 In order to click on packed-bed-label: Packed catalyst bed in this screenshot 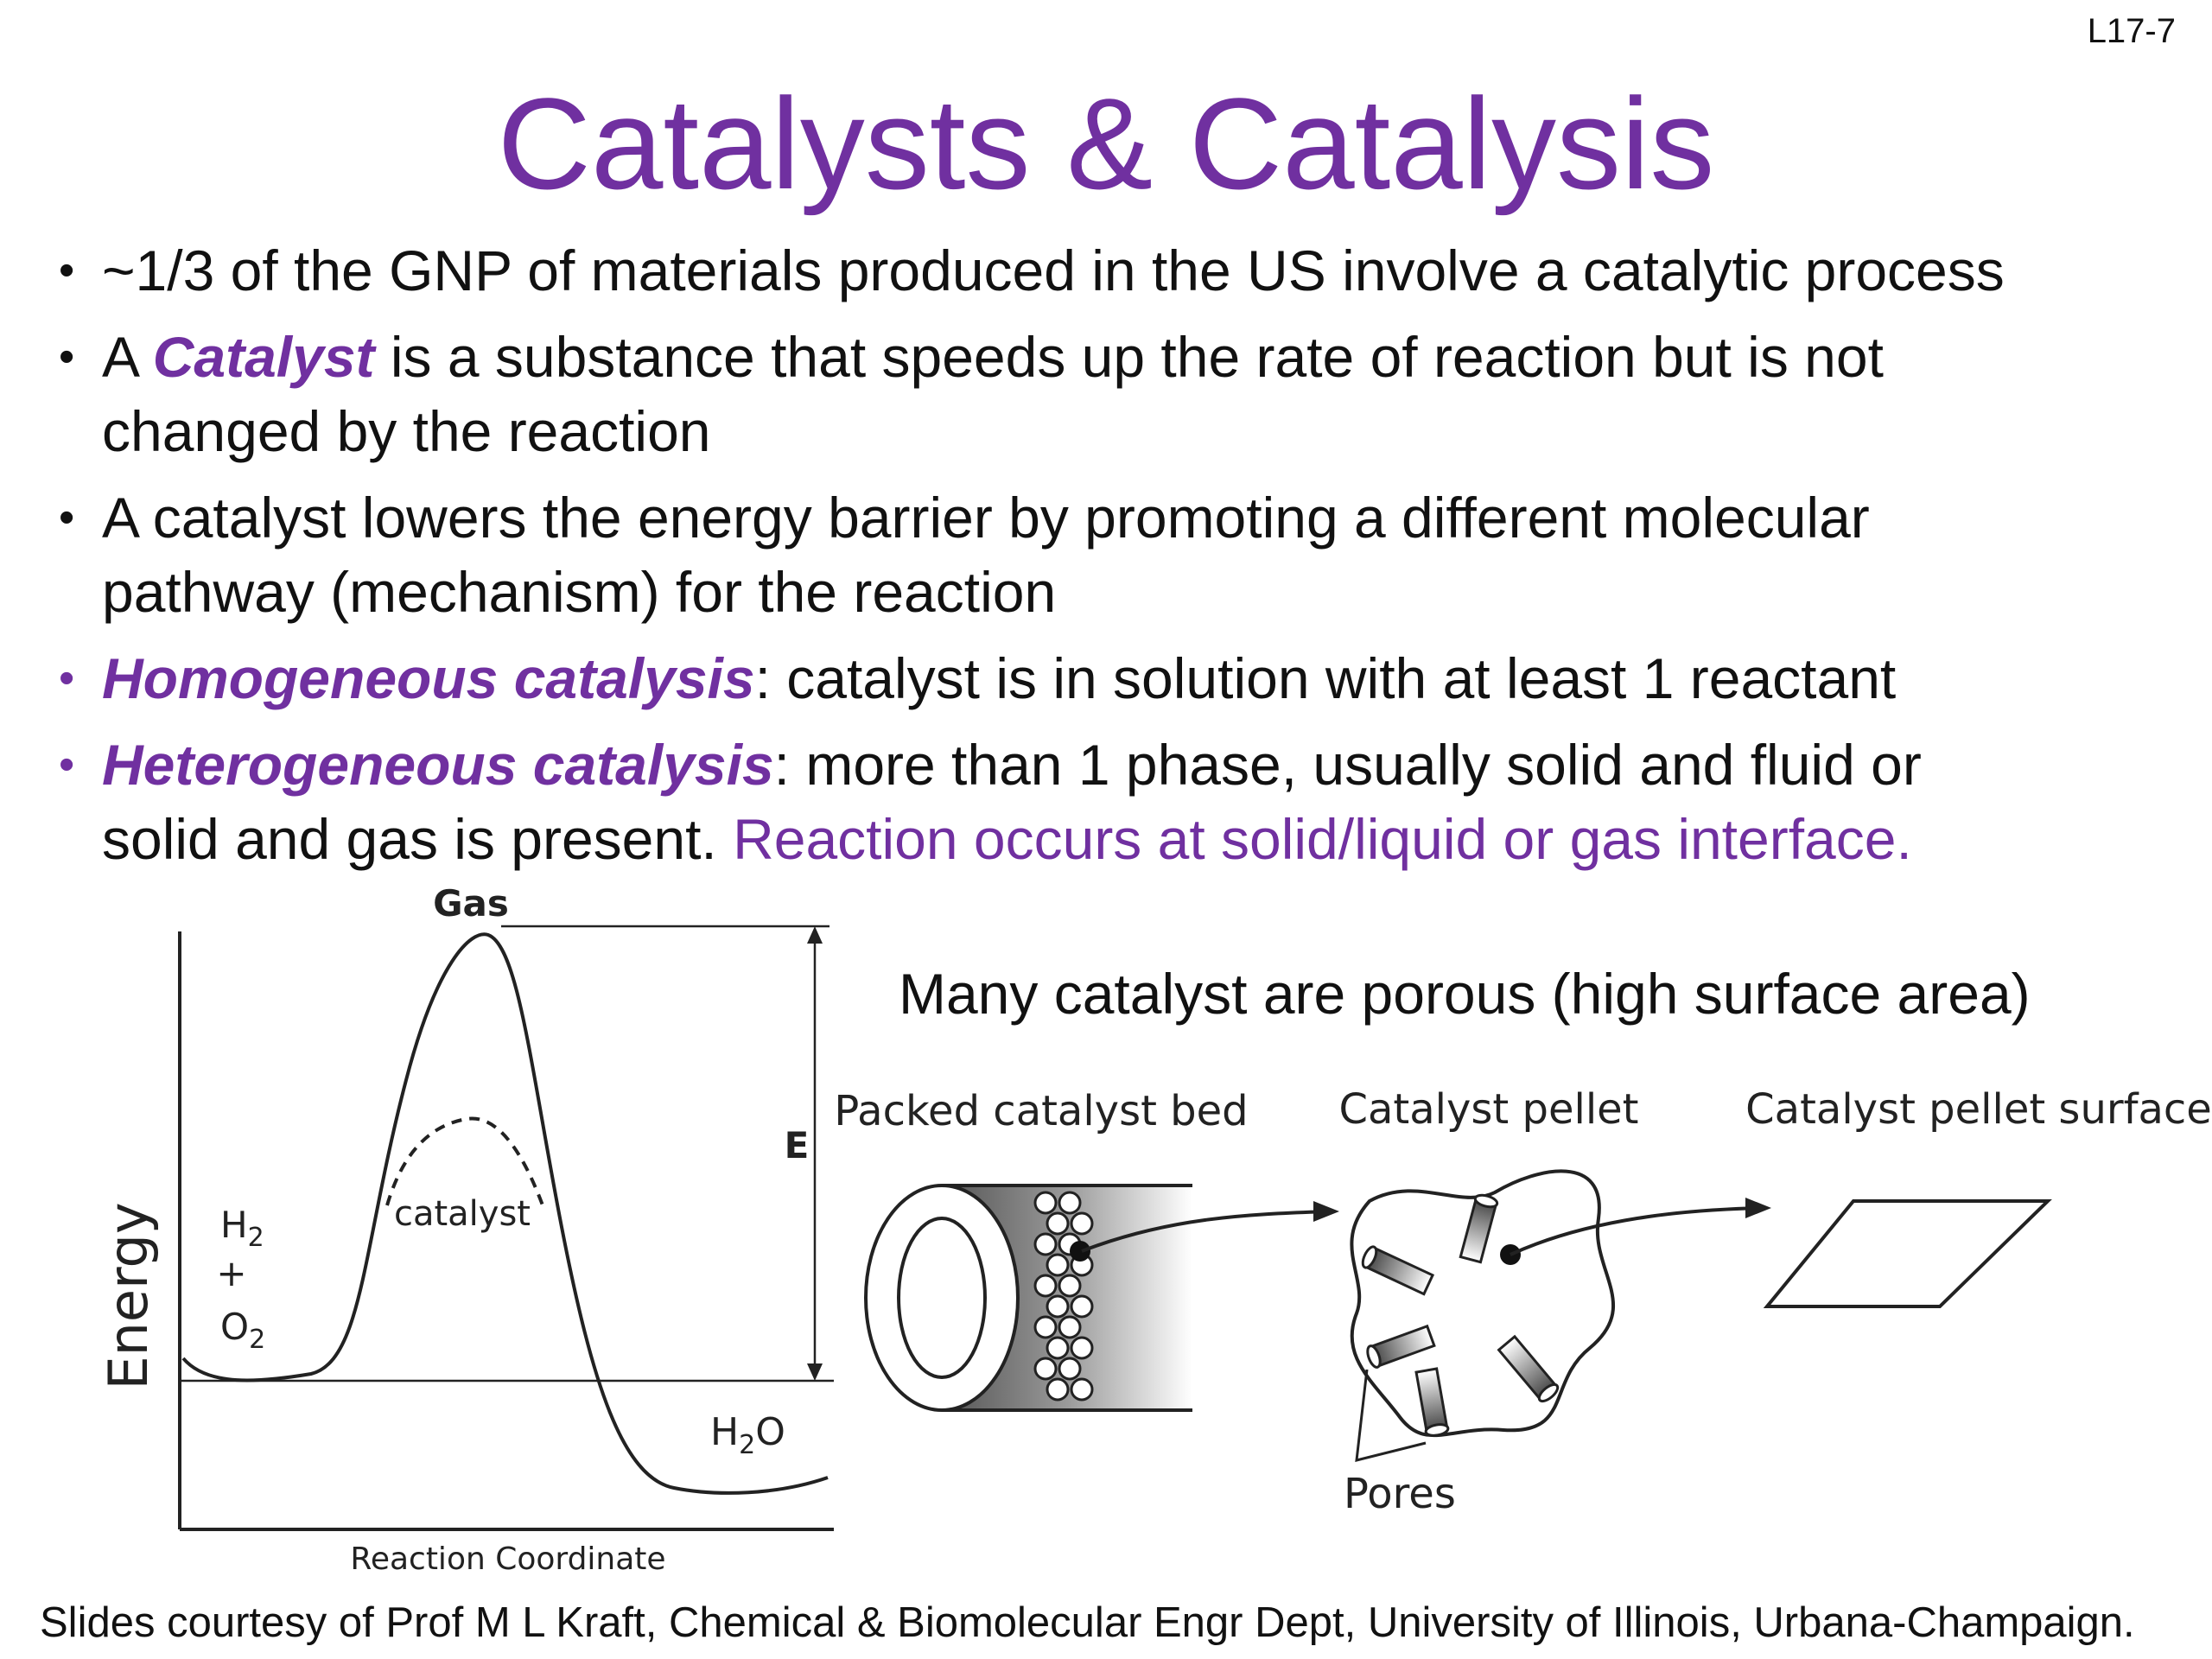, I will do `click(1041, 1111)`.